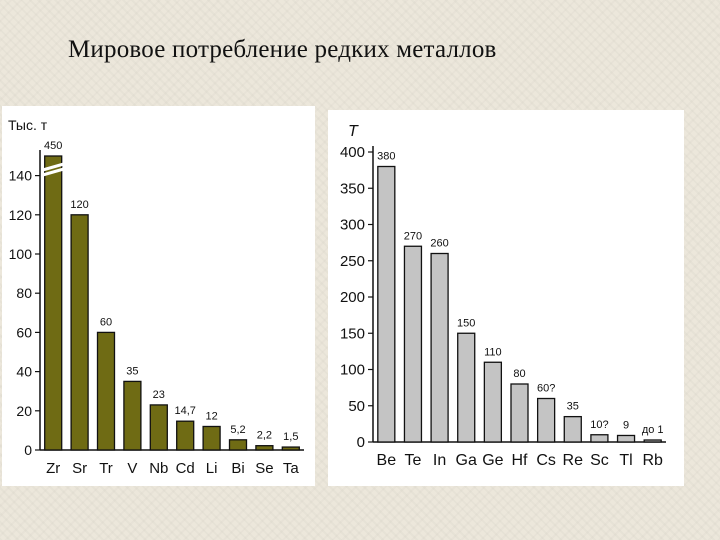  What do you see at coordinates (439, 244) in the screenshot?
I see `data-label-in: 260` at bounding box center [439, 244].